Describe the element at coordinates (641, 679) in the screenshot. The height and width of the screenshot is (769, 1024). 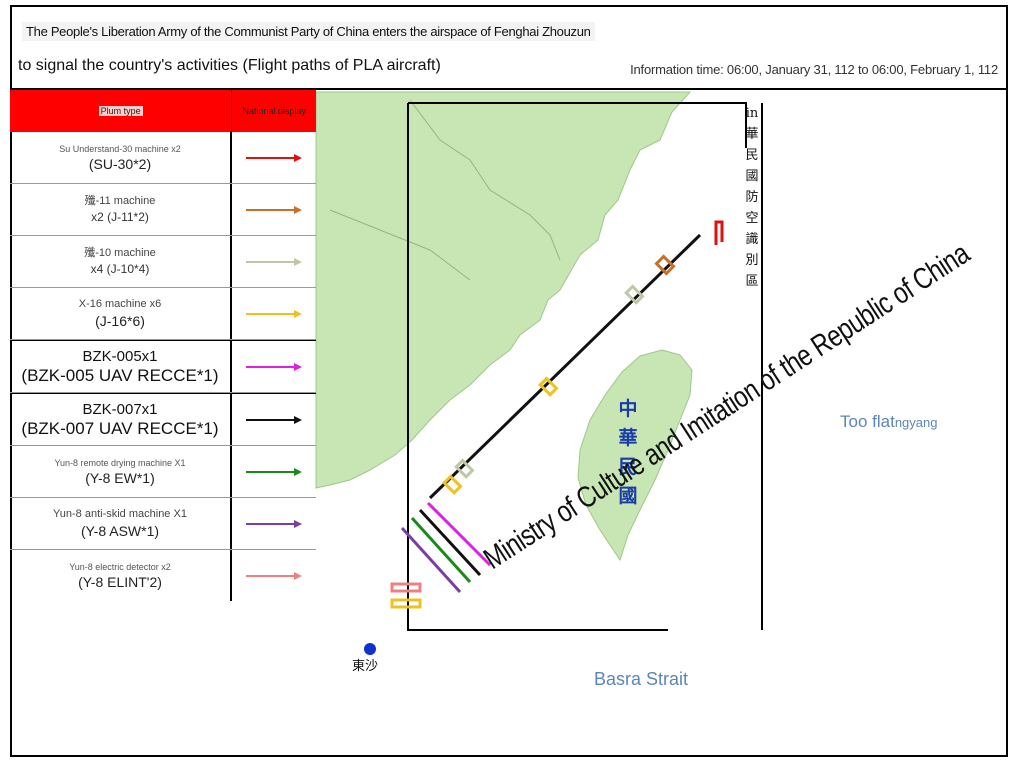
I see `basra-strait-label: Basra Strait` at that location.